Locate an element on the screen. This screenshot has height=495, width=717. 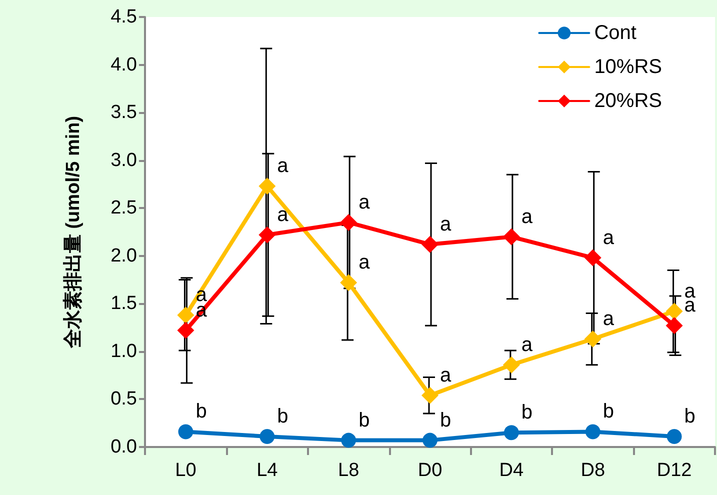
x-tick-label: D8 is located at coordinates (593, 470).